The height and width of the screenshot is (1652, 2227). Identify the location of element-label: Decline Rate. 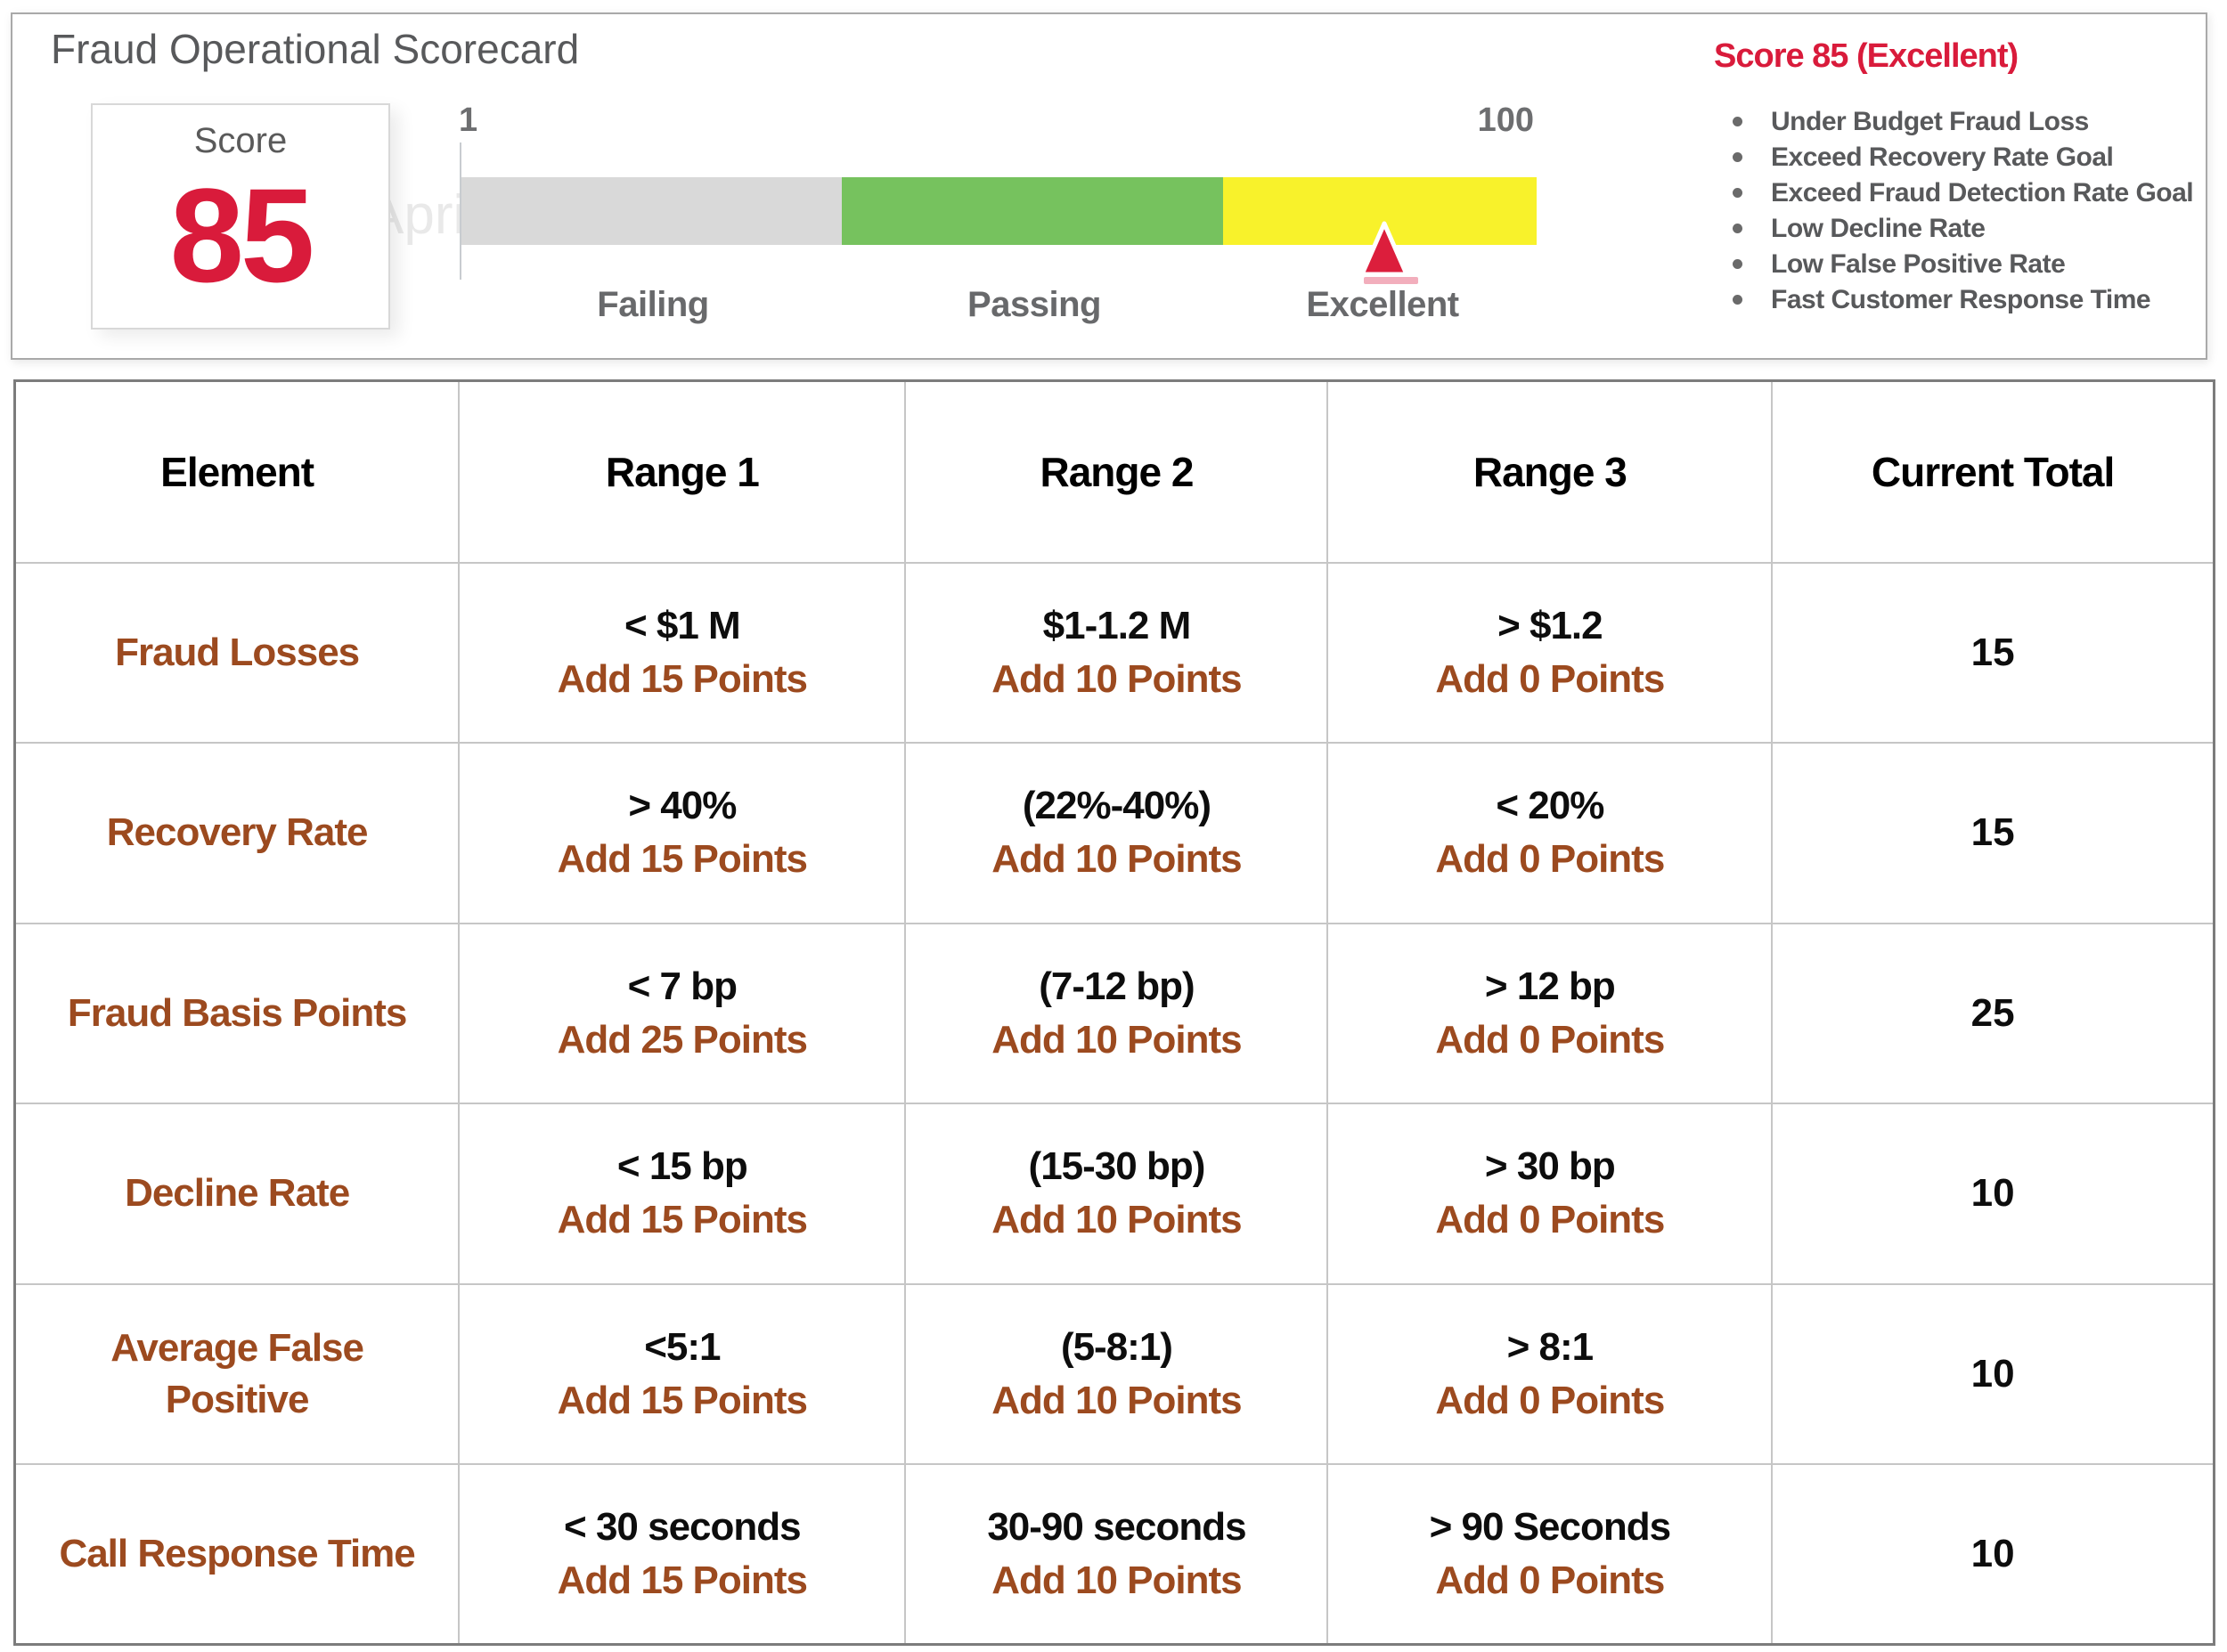
(237, 1194).